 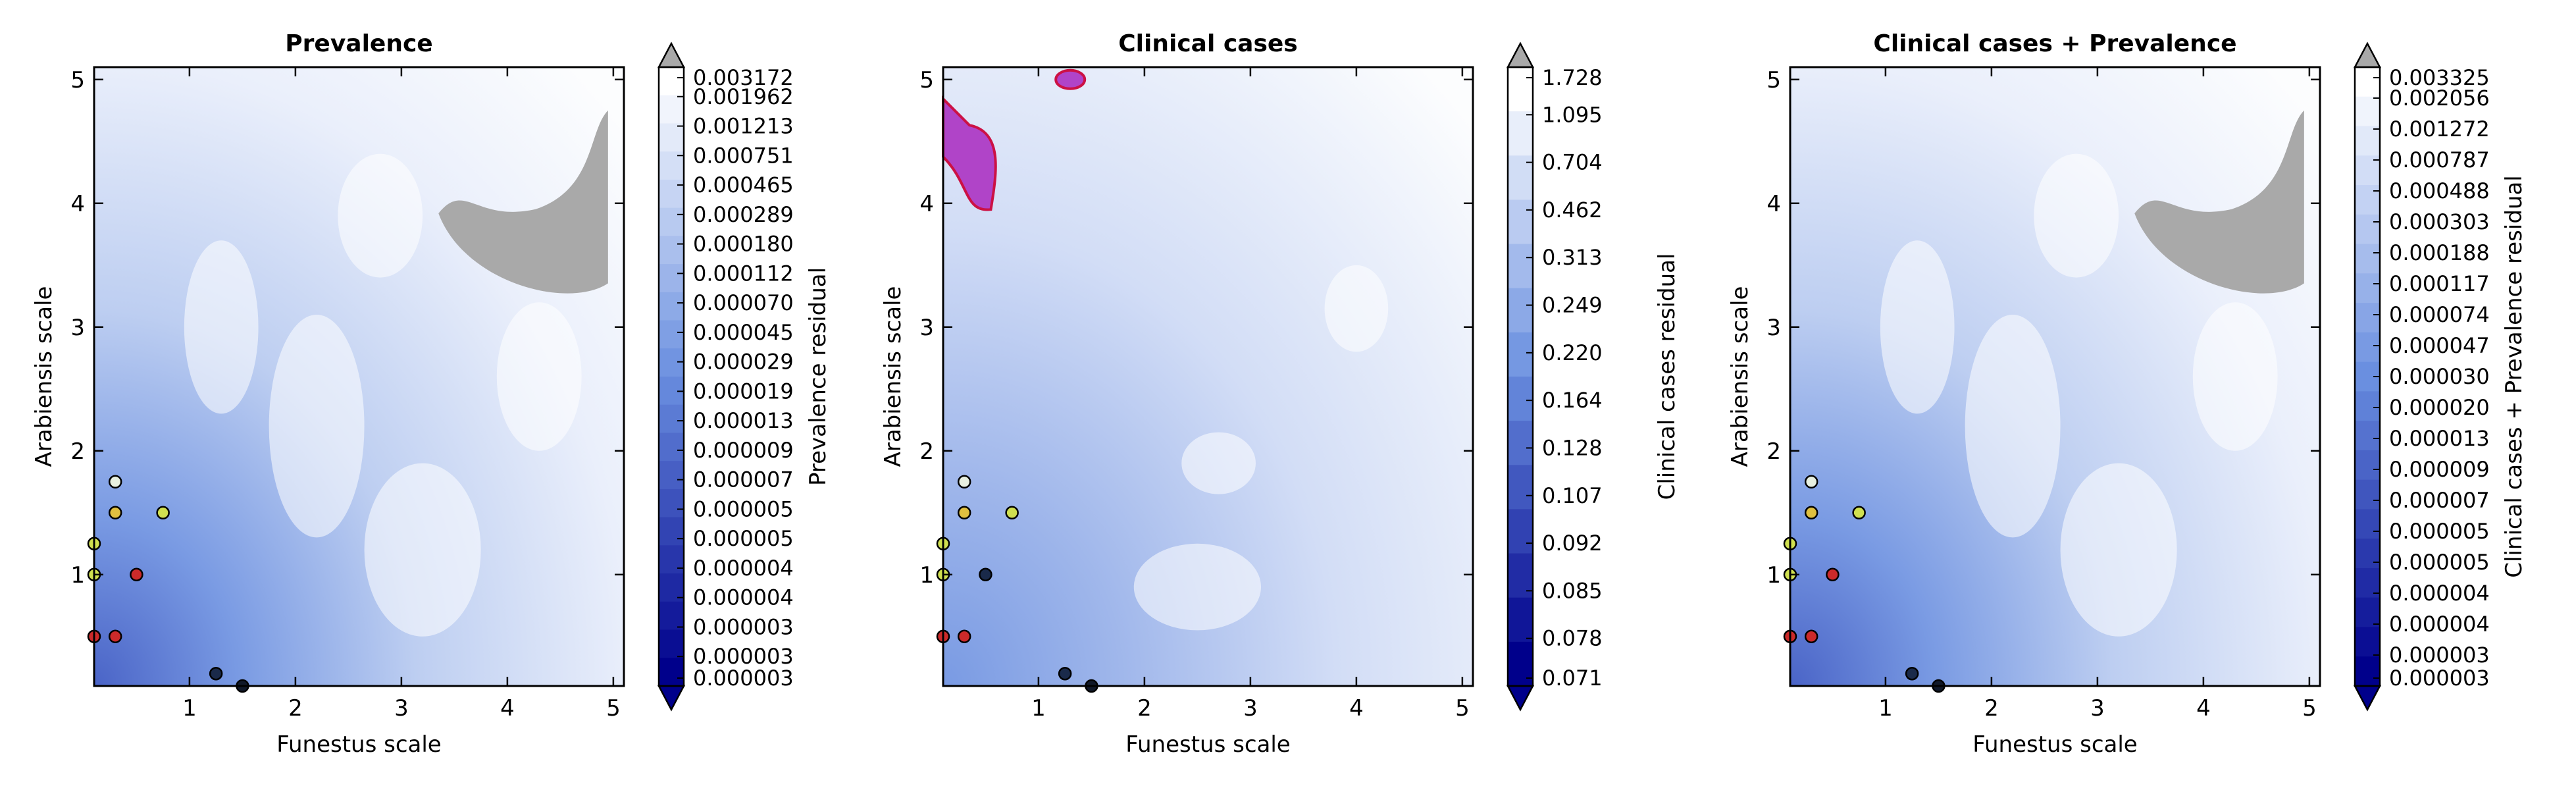 I want to click on chart-title: Prevalence, so click(x=358, y=43).